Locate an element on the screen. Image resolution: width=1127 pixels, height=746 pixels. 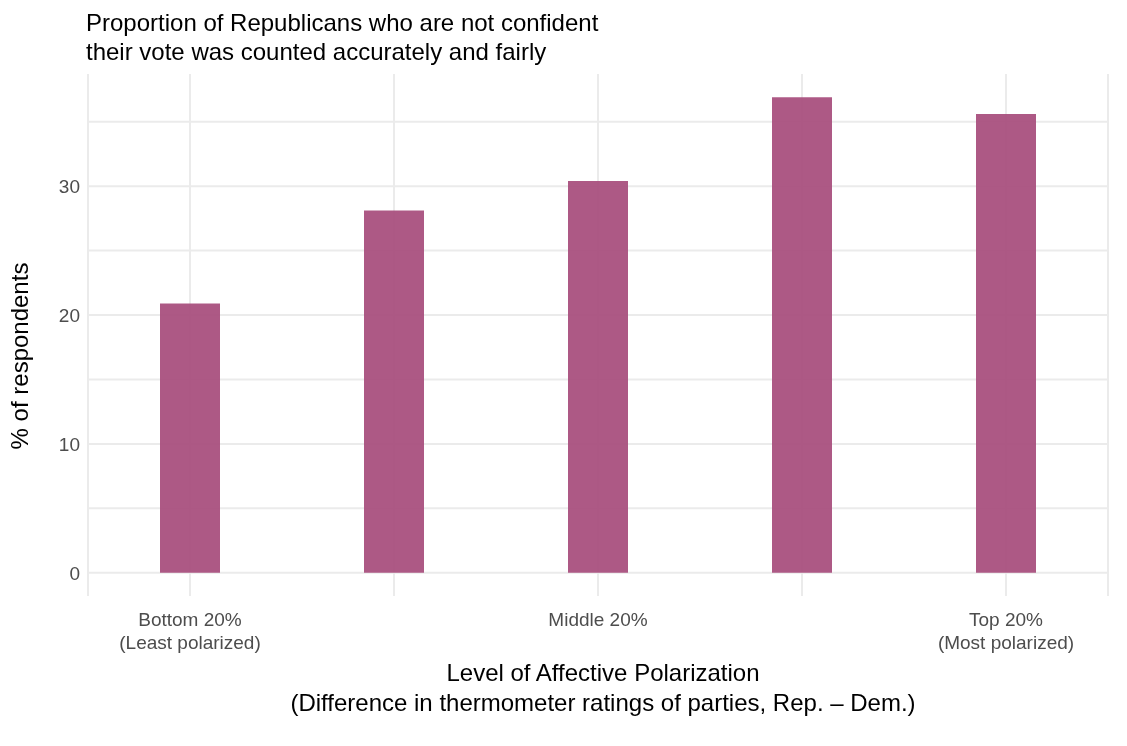
y-tick-label: 10 is located at coordinates (69, 444).